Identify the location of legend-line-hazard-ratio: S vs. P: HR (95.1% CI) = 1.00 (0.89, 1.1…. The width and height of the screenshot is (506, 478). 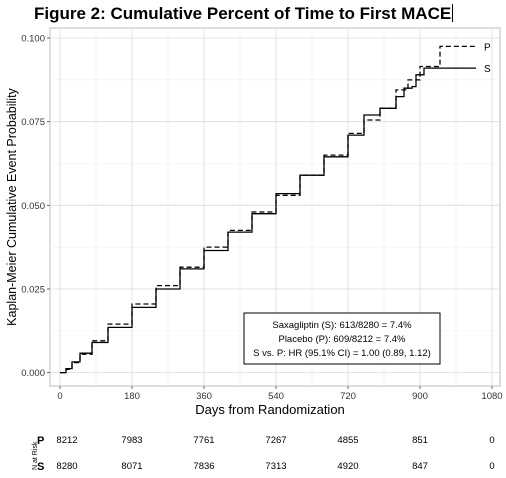
(342, 353).